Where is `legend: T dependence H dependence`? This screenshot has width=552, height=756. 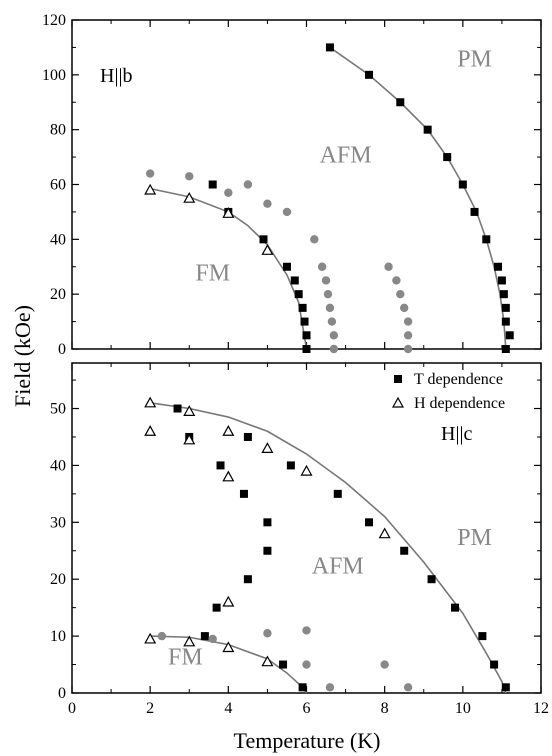 legend: T dependence H dependence is located at coordinates (448, 391).